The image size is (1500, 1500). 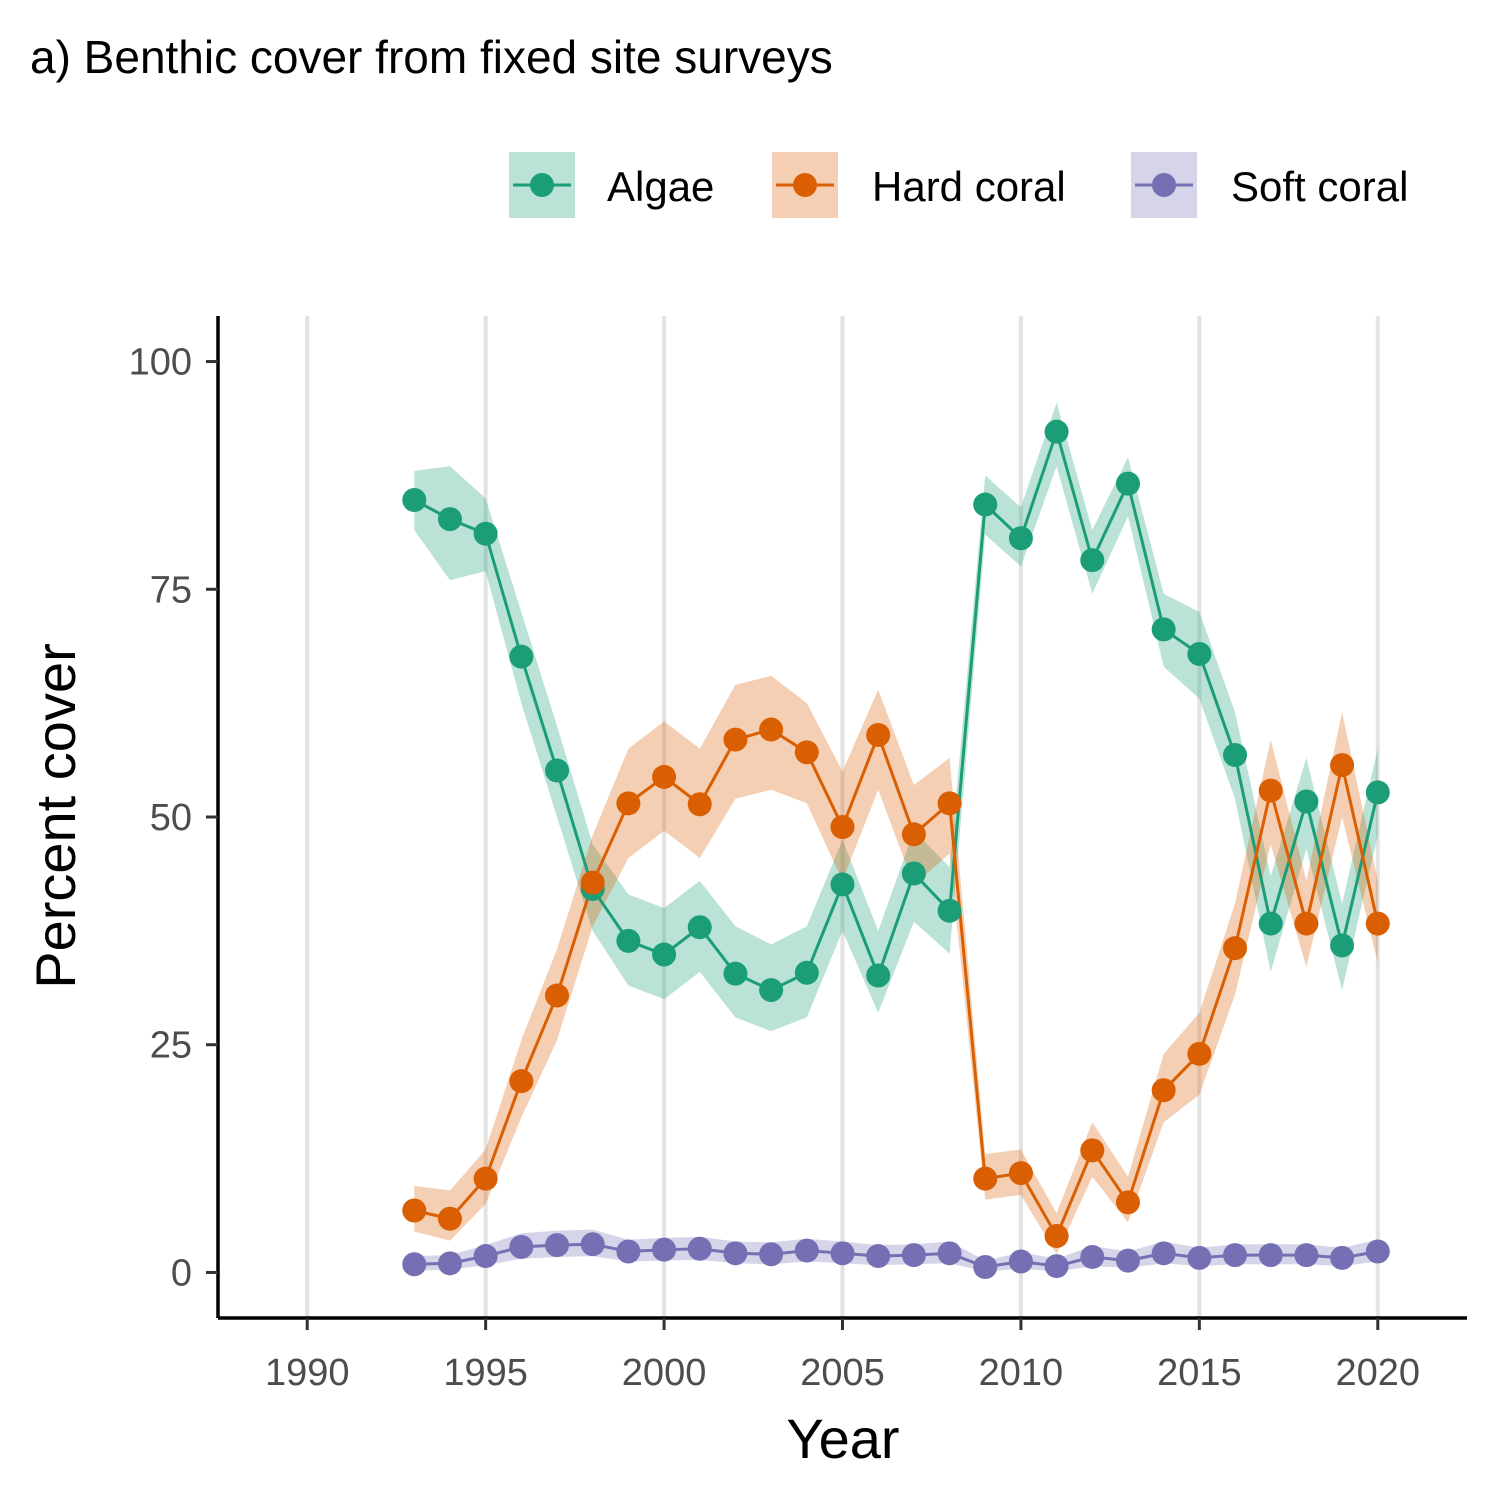 What do you see at coordinates (171, 590) in the screenshot?
I see `y-tick-label-75: 75` at bounding box center [171, 590].